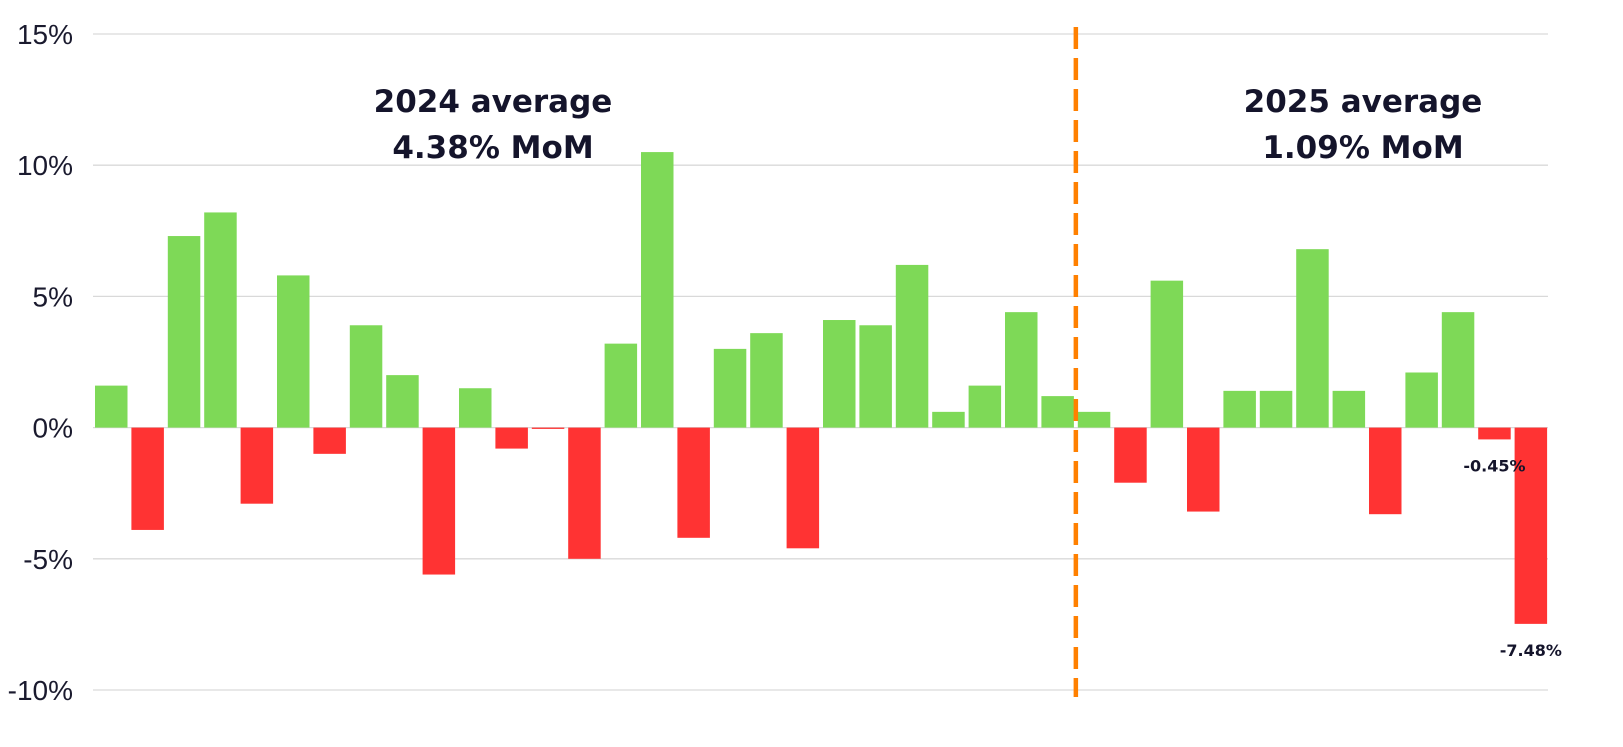 Image resolution: width=1623 pixels, height=747 pixels. Describe the element at coordinates (1494, 465) in the screenshot. I see `bar-data-label: -0.45%` at that location.